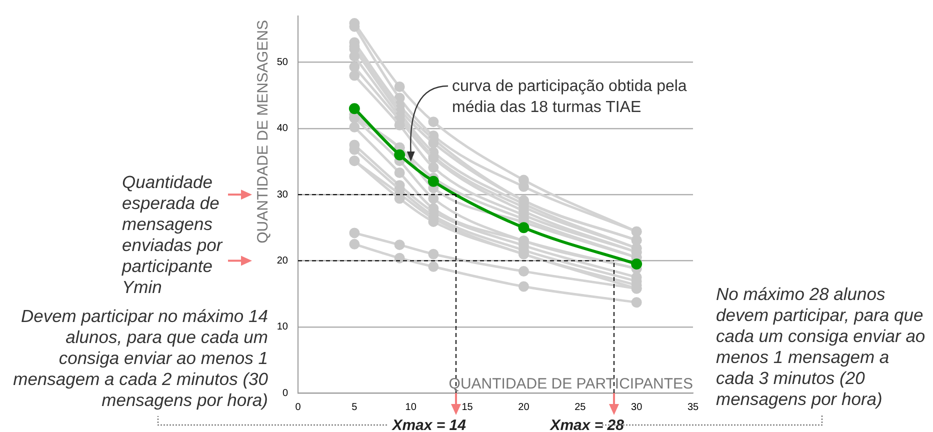 This screenshot has height=432, width=933. What do you see at coordinates (173, 235) in the screenshot?
I see `text: Quantidade esperada de mensagens enviadas por participante Ymin` at bounding box center [173, 235].